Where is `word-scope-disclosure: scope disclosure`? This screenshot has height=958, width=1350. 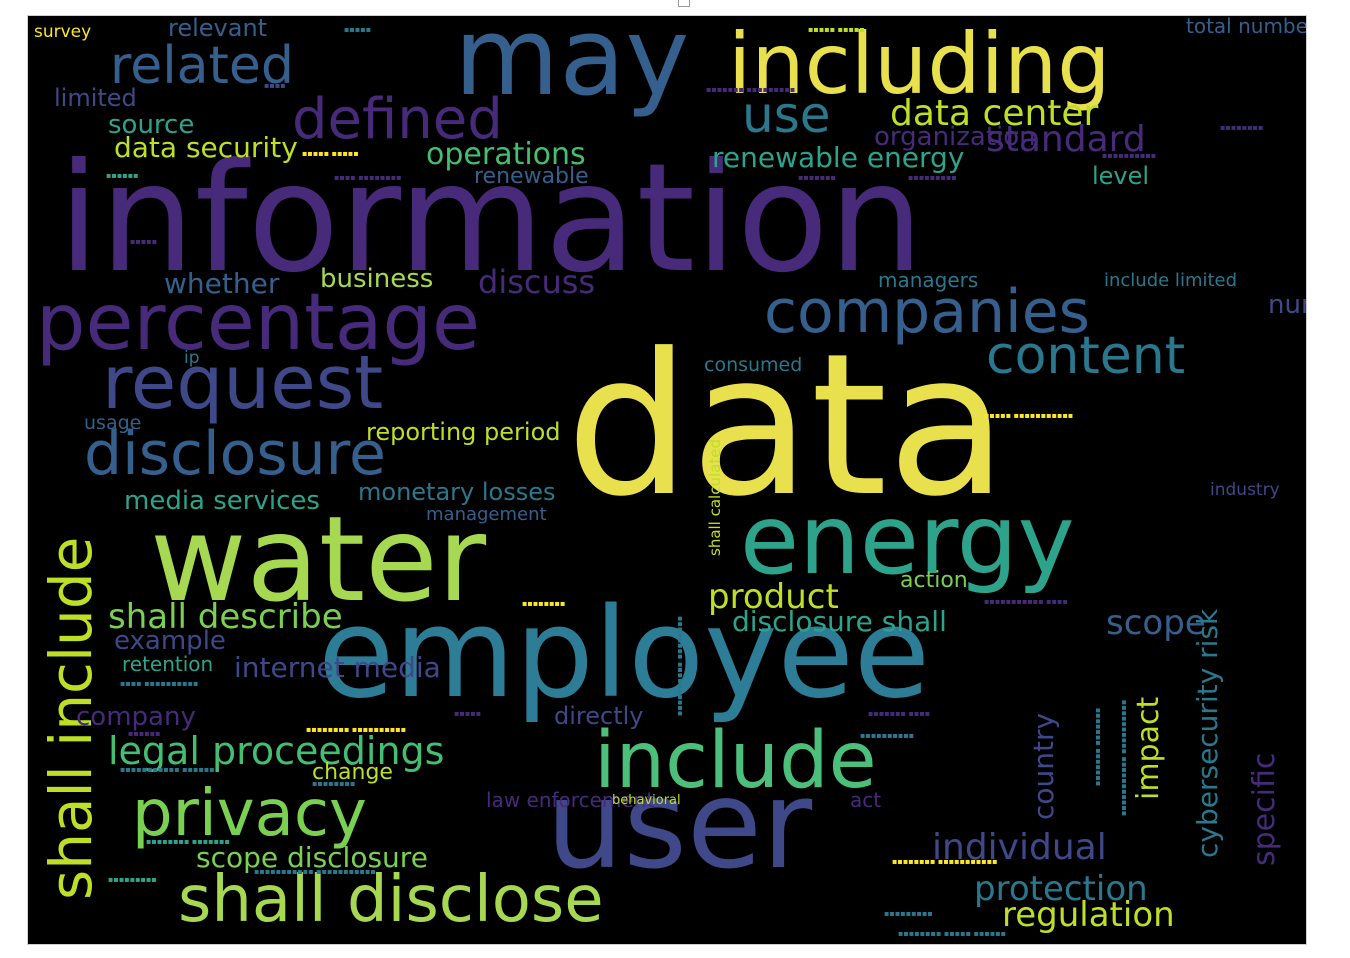 word-scope-disclosure: scope disclosure is located at coordinates (312, 857).